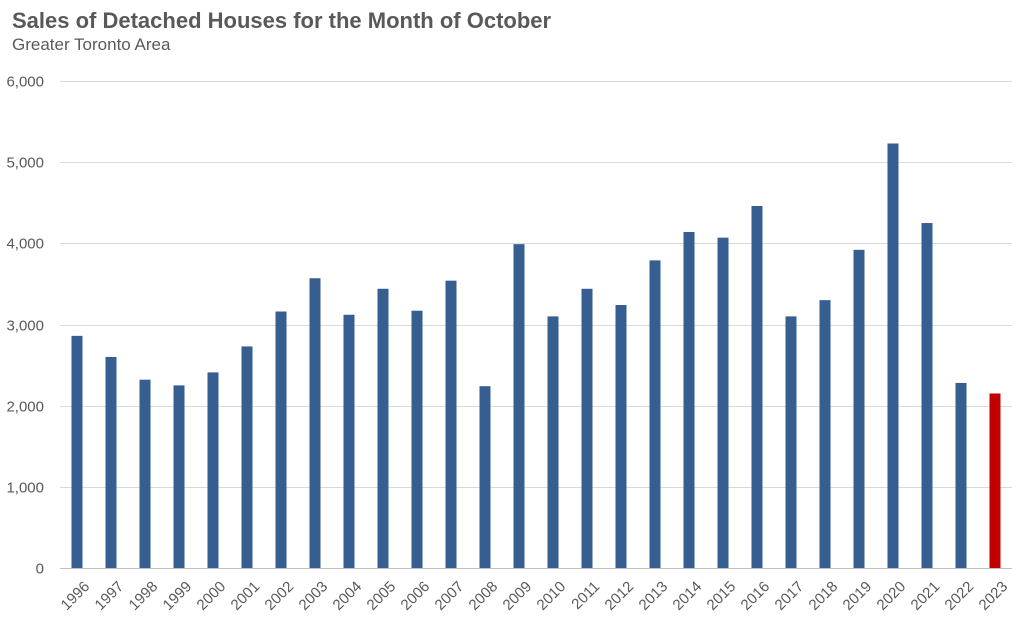 Image resolution: width=1026 pixels, height=625 pixels. Describe the element at coordinates (76, 596) in the screenshot. I see `x-tick-label: 1996` at that location.